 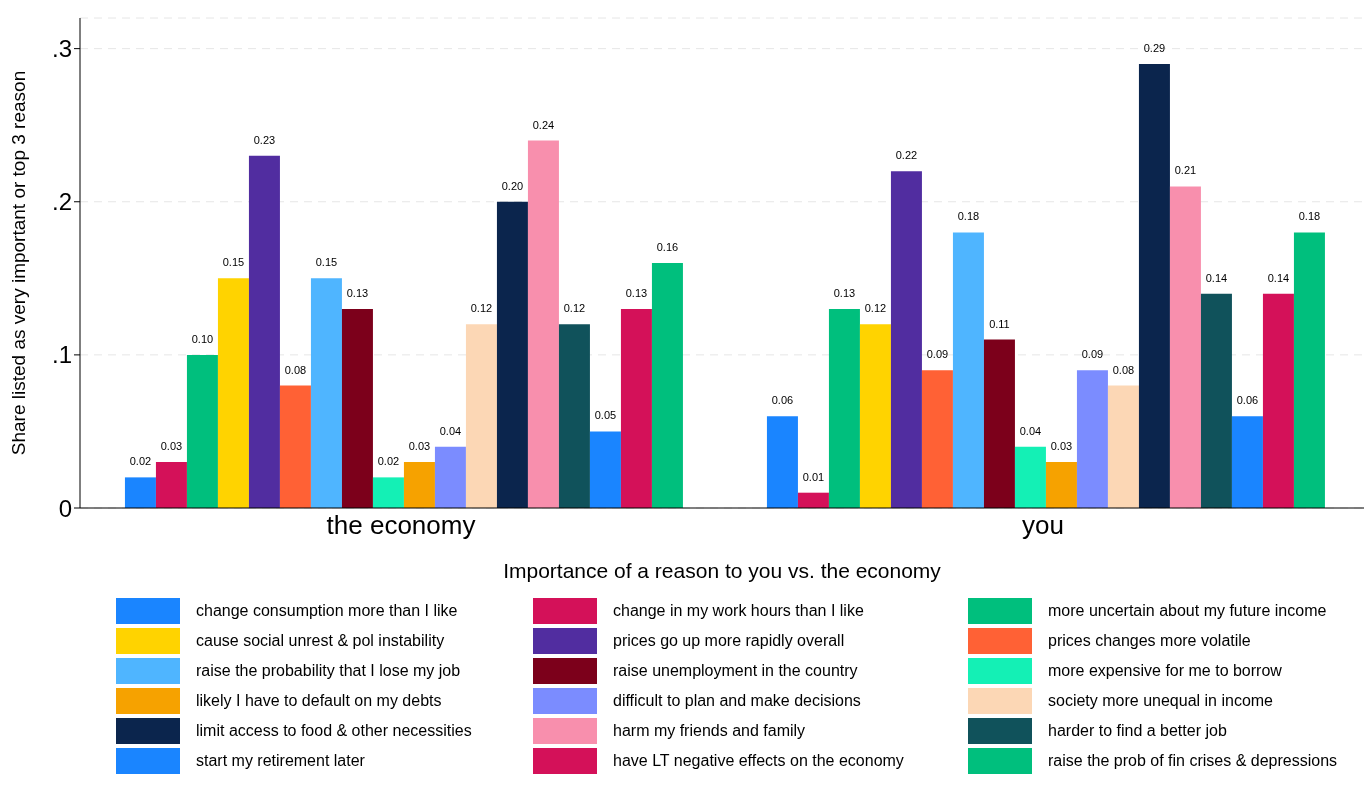 I want to click on y-axis-title: Share listed as very important or top 3 reason, so click(x=18, y=263).